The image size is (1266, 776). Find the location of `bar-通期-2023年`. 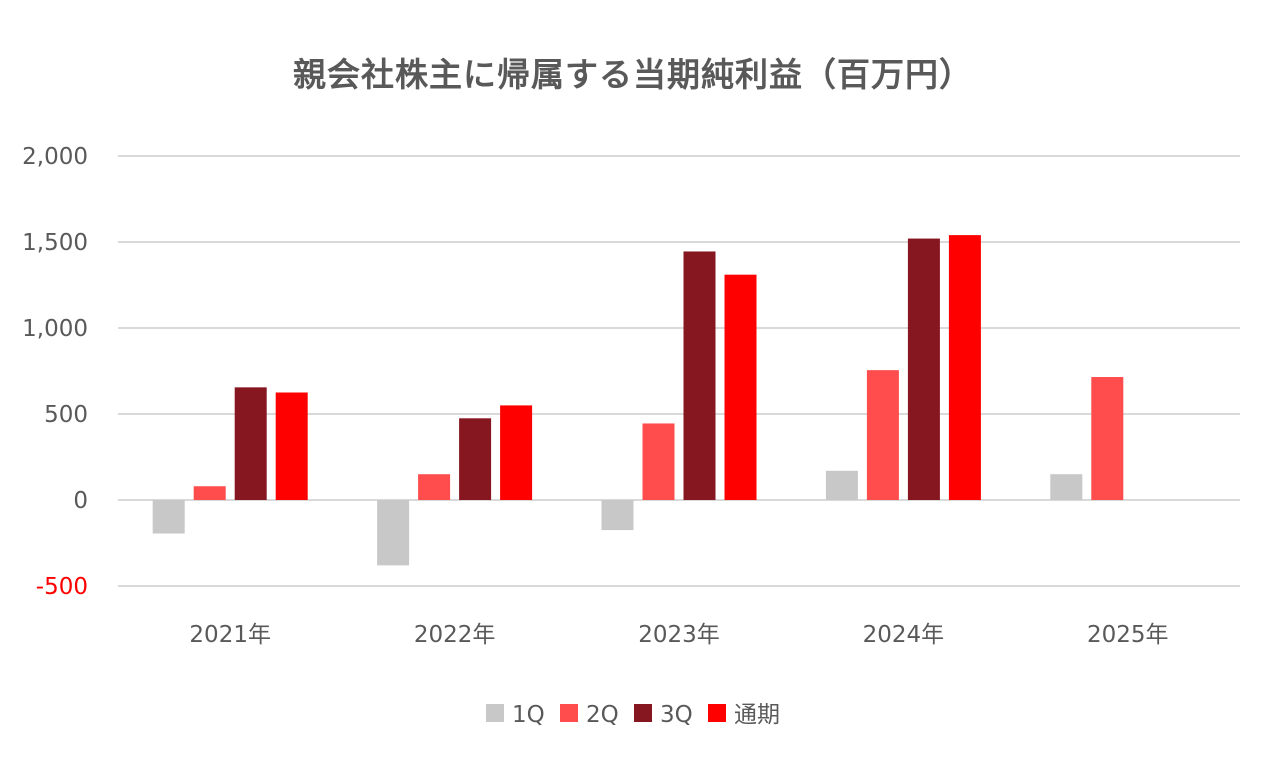

bar-通期-2023年 is located at coordinates (740, 387).